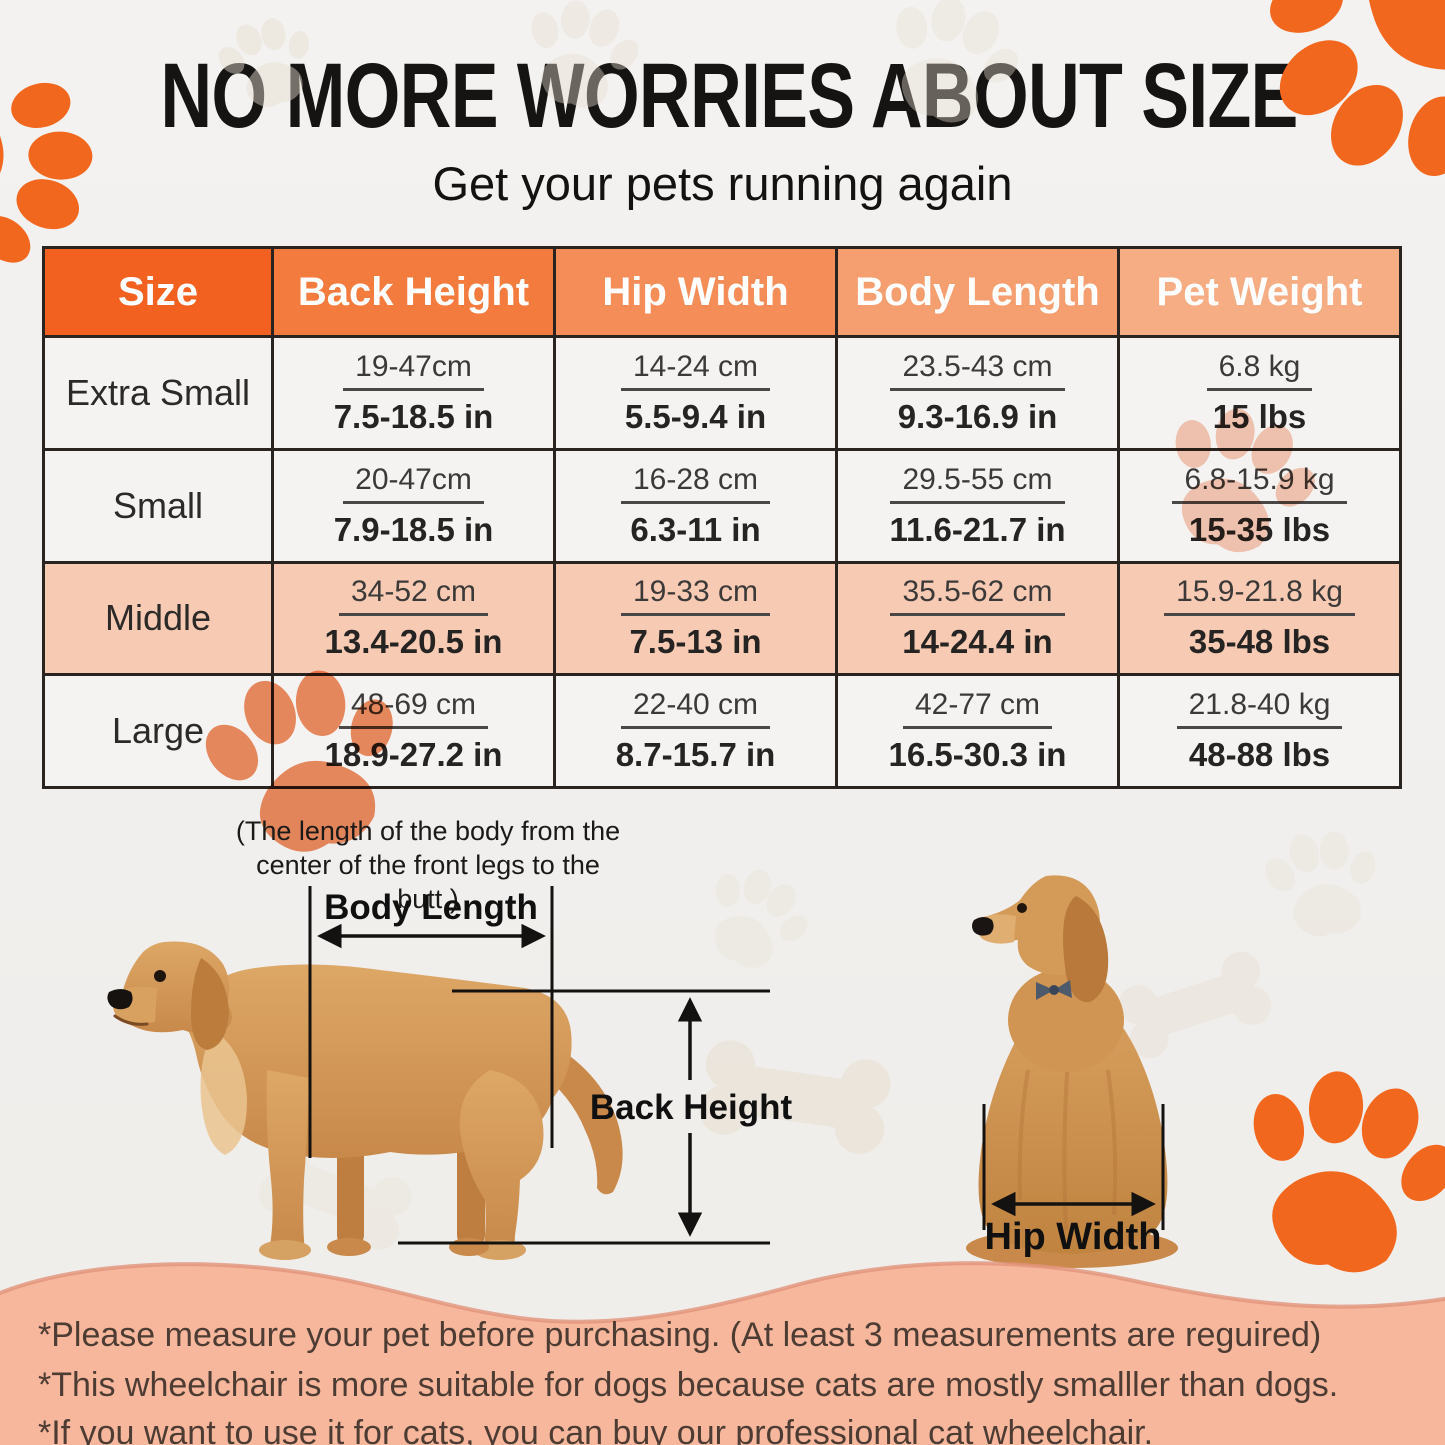 This screenshot has height=1445, width=1445. I want to click on column-header-hip-width: Hip Width, so click(695, 292).